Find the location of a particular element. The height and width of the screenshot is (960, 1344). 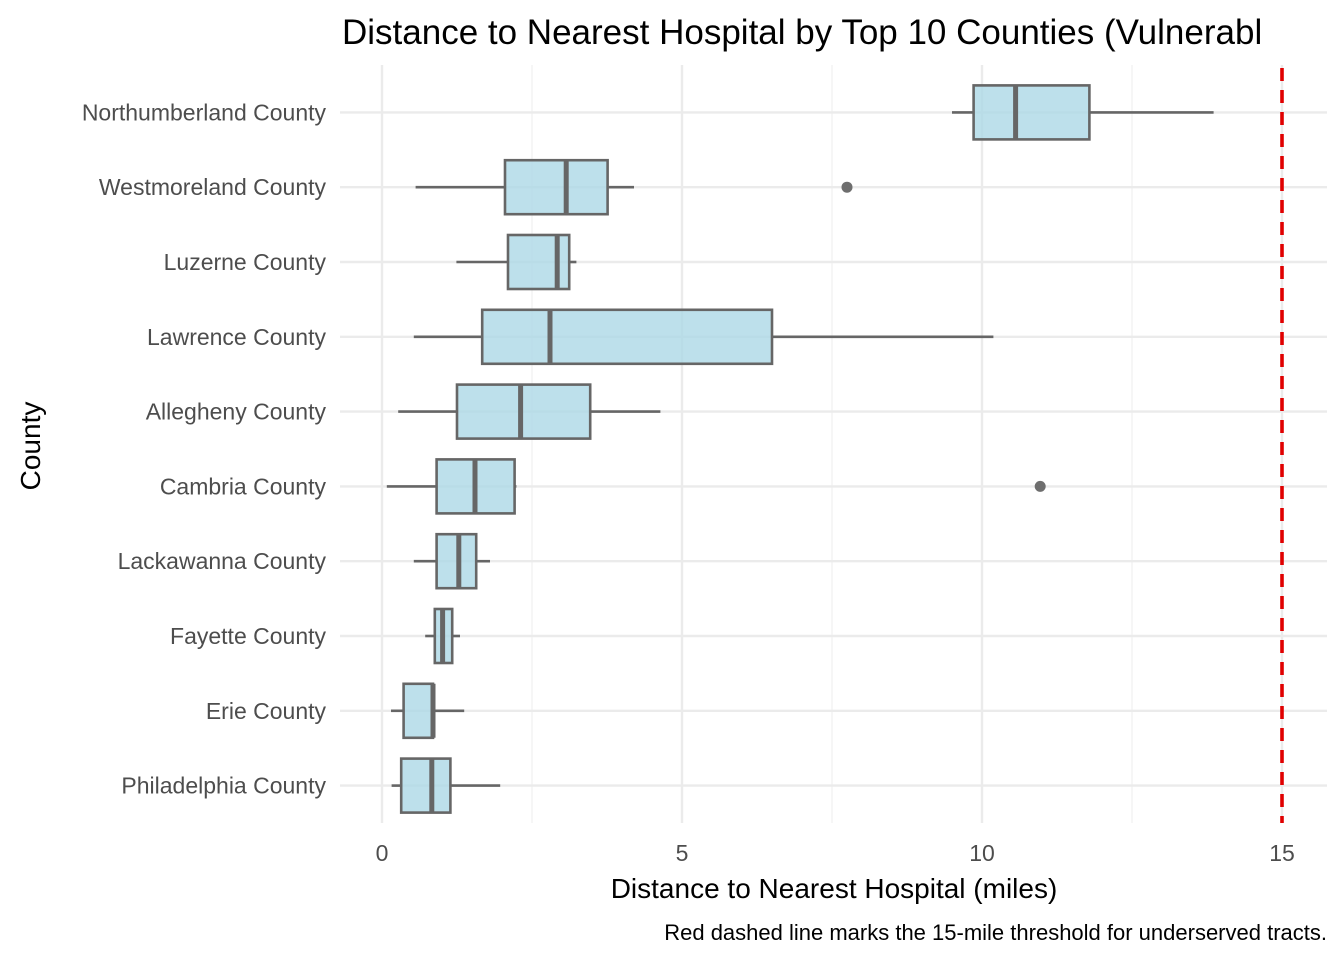

y-tick-label: Lawrence County is located at coordinates (236, 337).